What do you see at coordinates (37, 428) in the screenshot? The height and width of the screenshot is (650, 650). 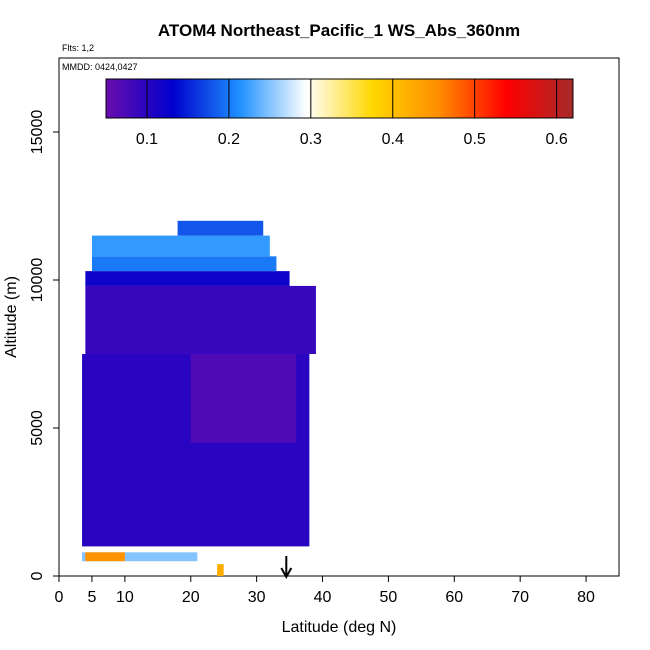 I see `y-tick-label: 5000` at bounding box center [37, 428].